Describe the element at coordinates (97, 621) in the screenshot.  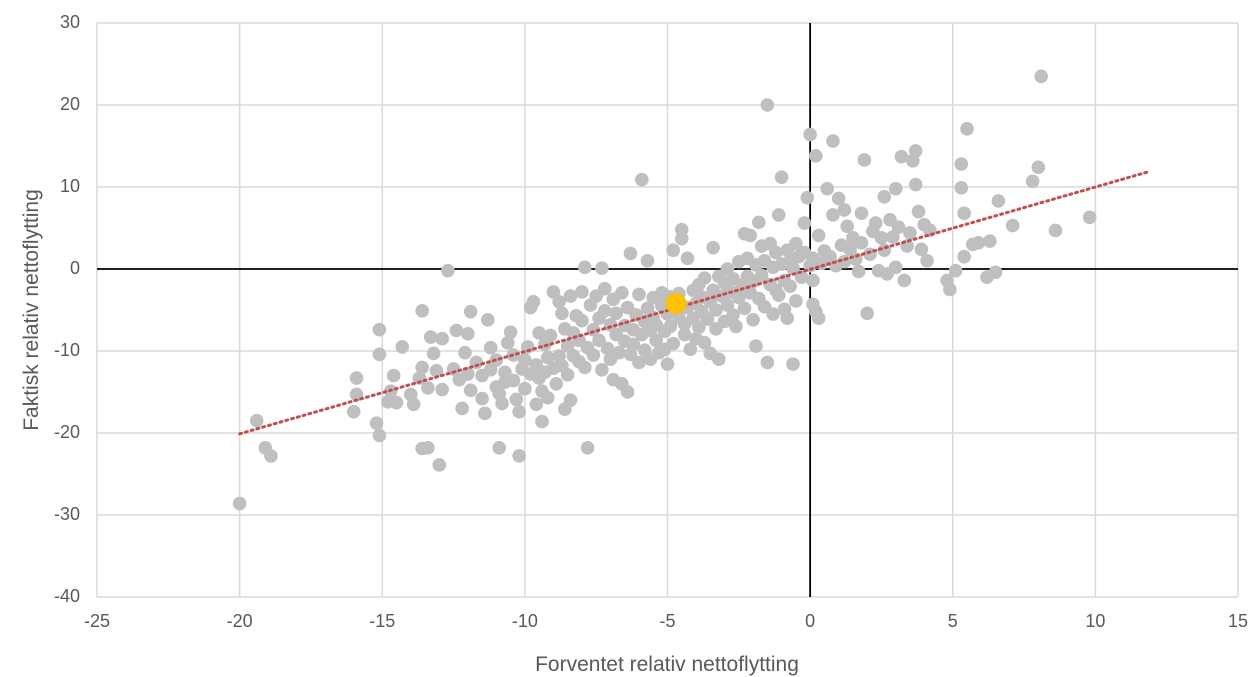
I see `x-tick-label: -25` at that location.